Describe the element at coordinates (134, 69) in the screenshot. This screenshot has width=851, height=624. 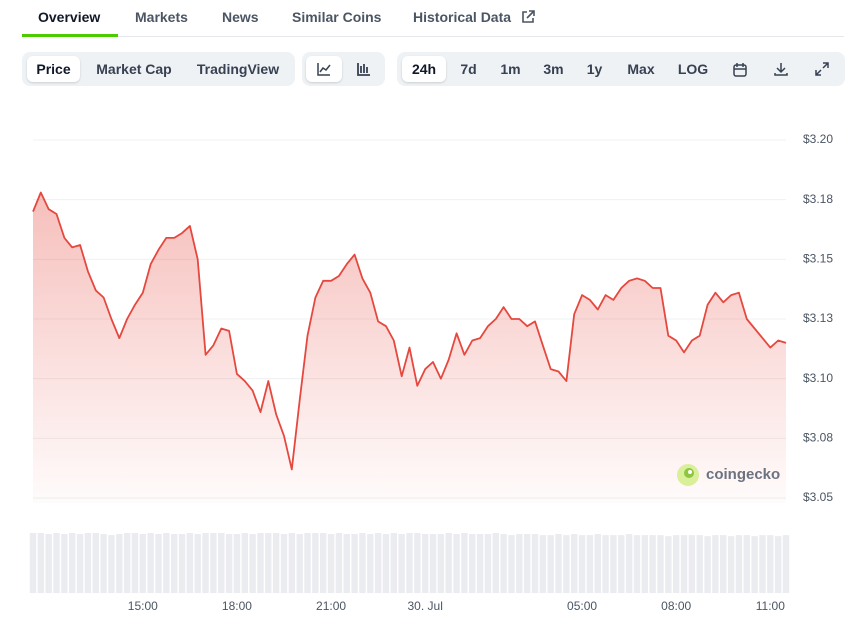
I see `button: Market Cap` at that location.